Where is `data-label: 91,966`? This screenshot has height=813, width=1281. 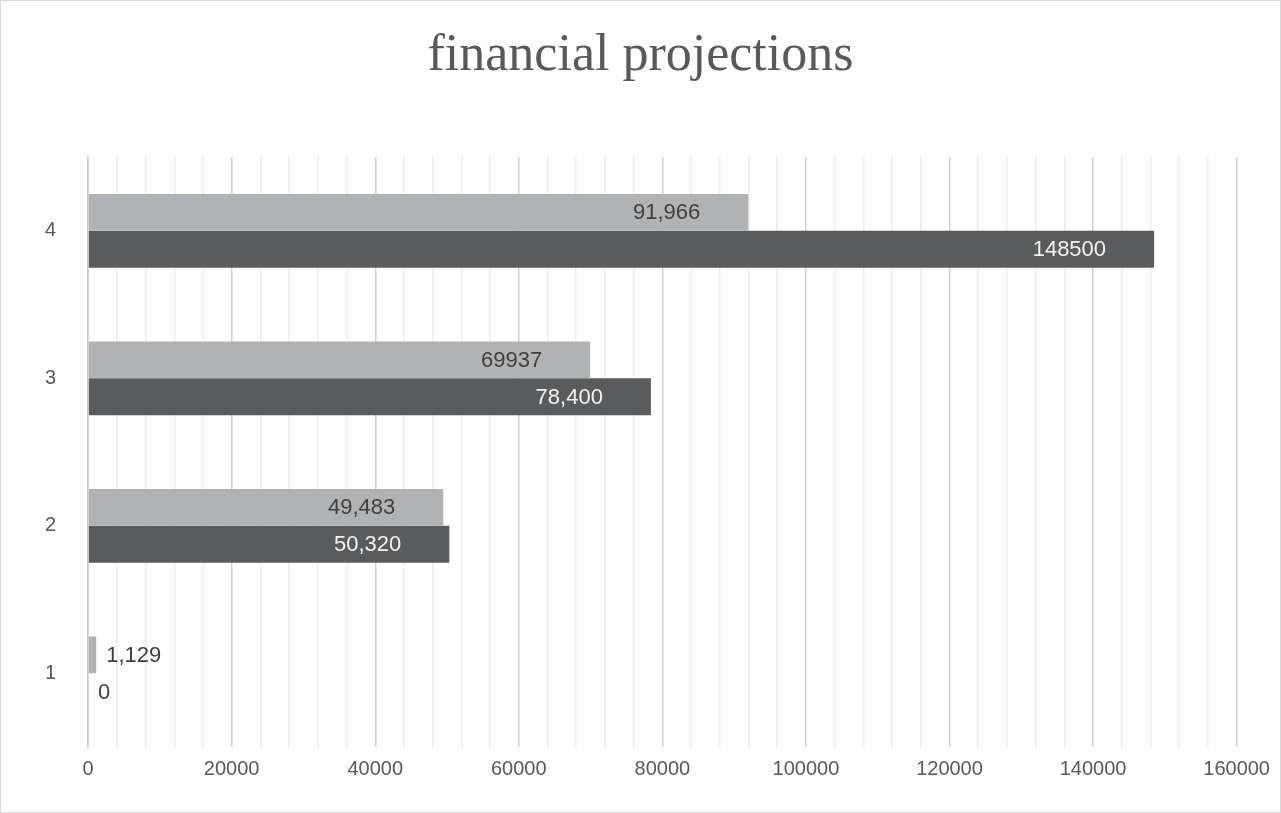 data-label: 91,966 is located at coordinates (666, 212).